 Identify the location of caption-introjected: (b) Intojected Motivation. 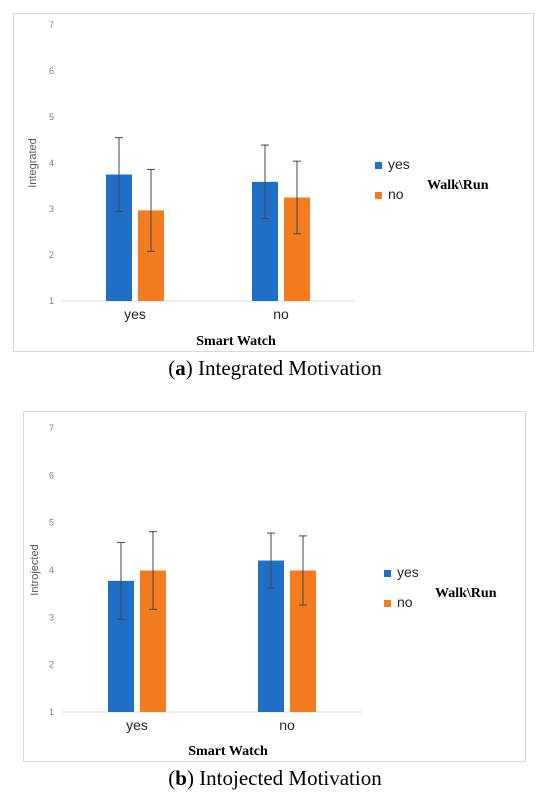
(275, 778).